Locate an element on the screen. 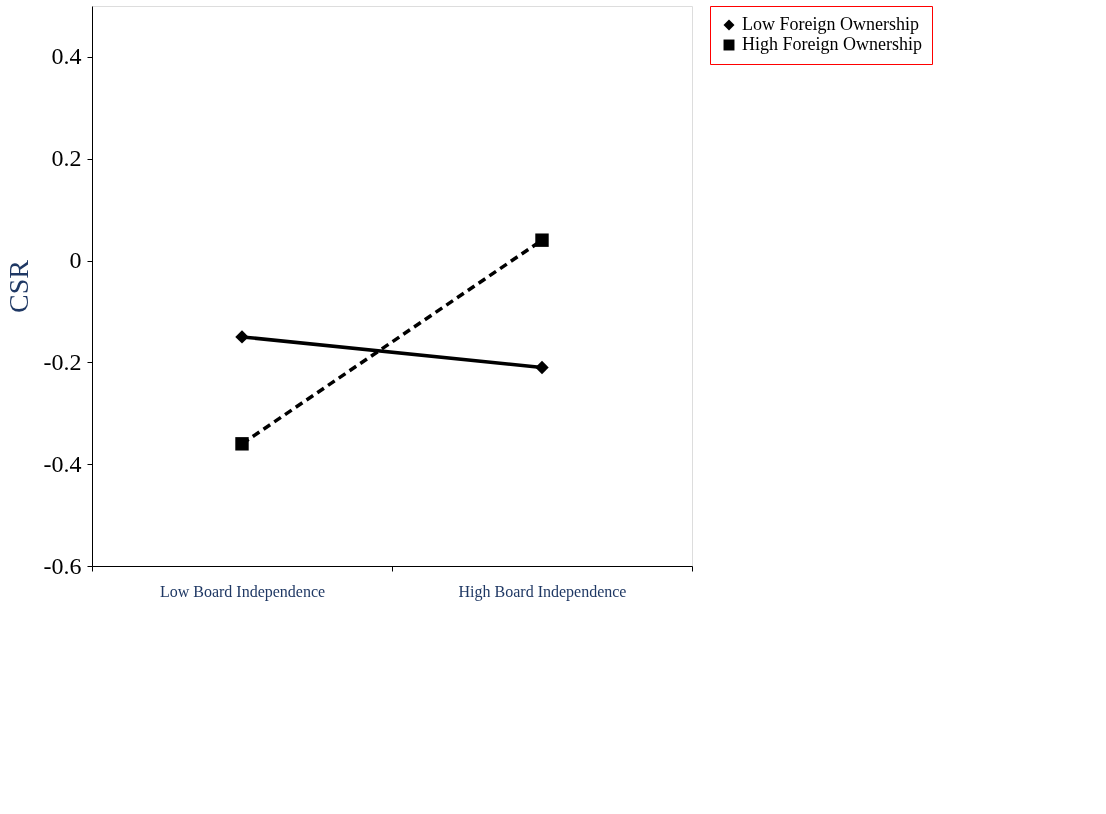 This screenshot has width=1106, height=814. y-tick-label: 0 is located at coordinates (75, 260).